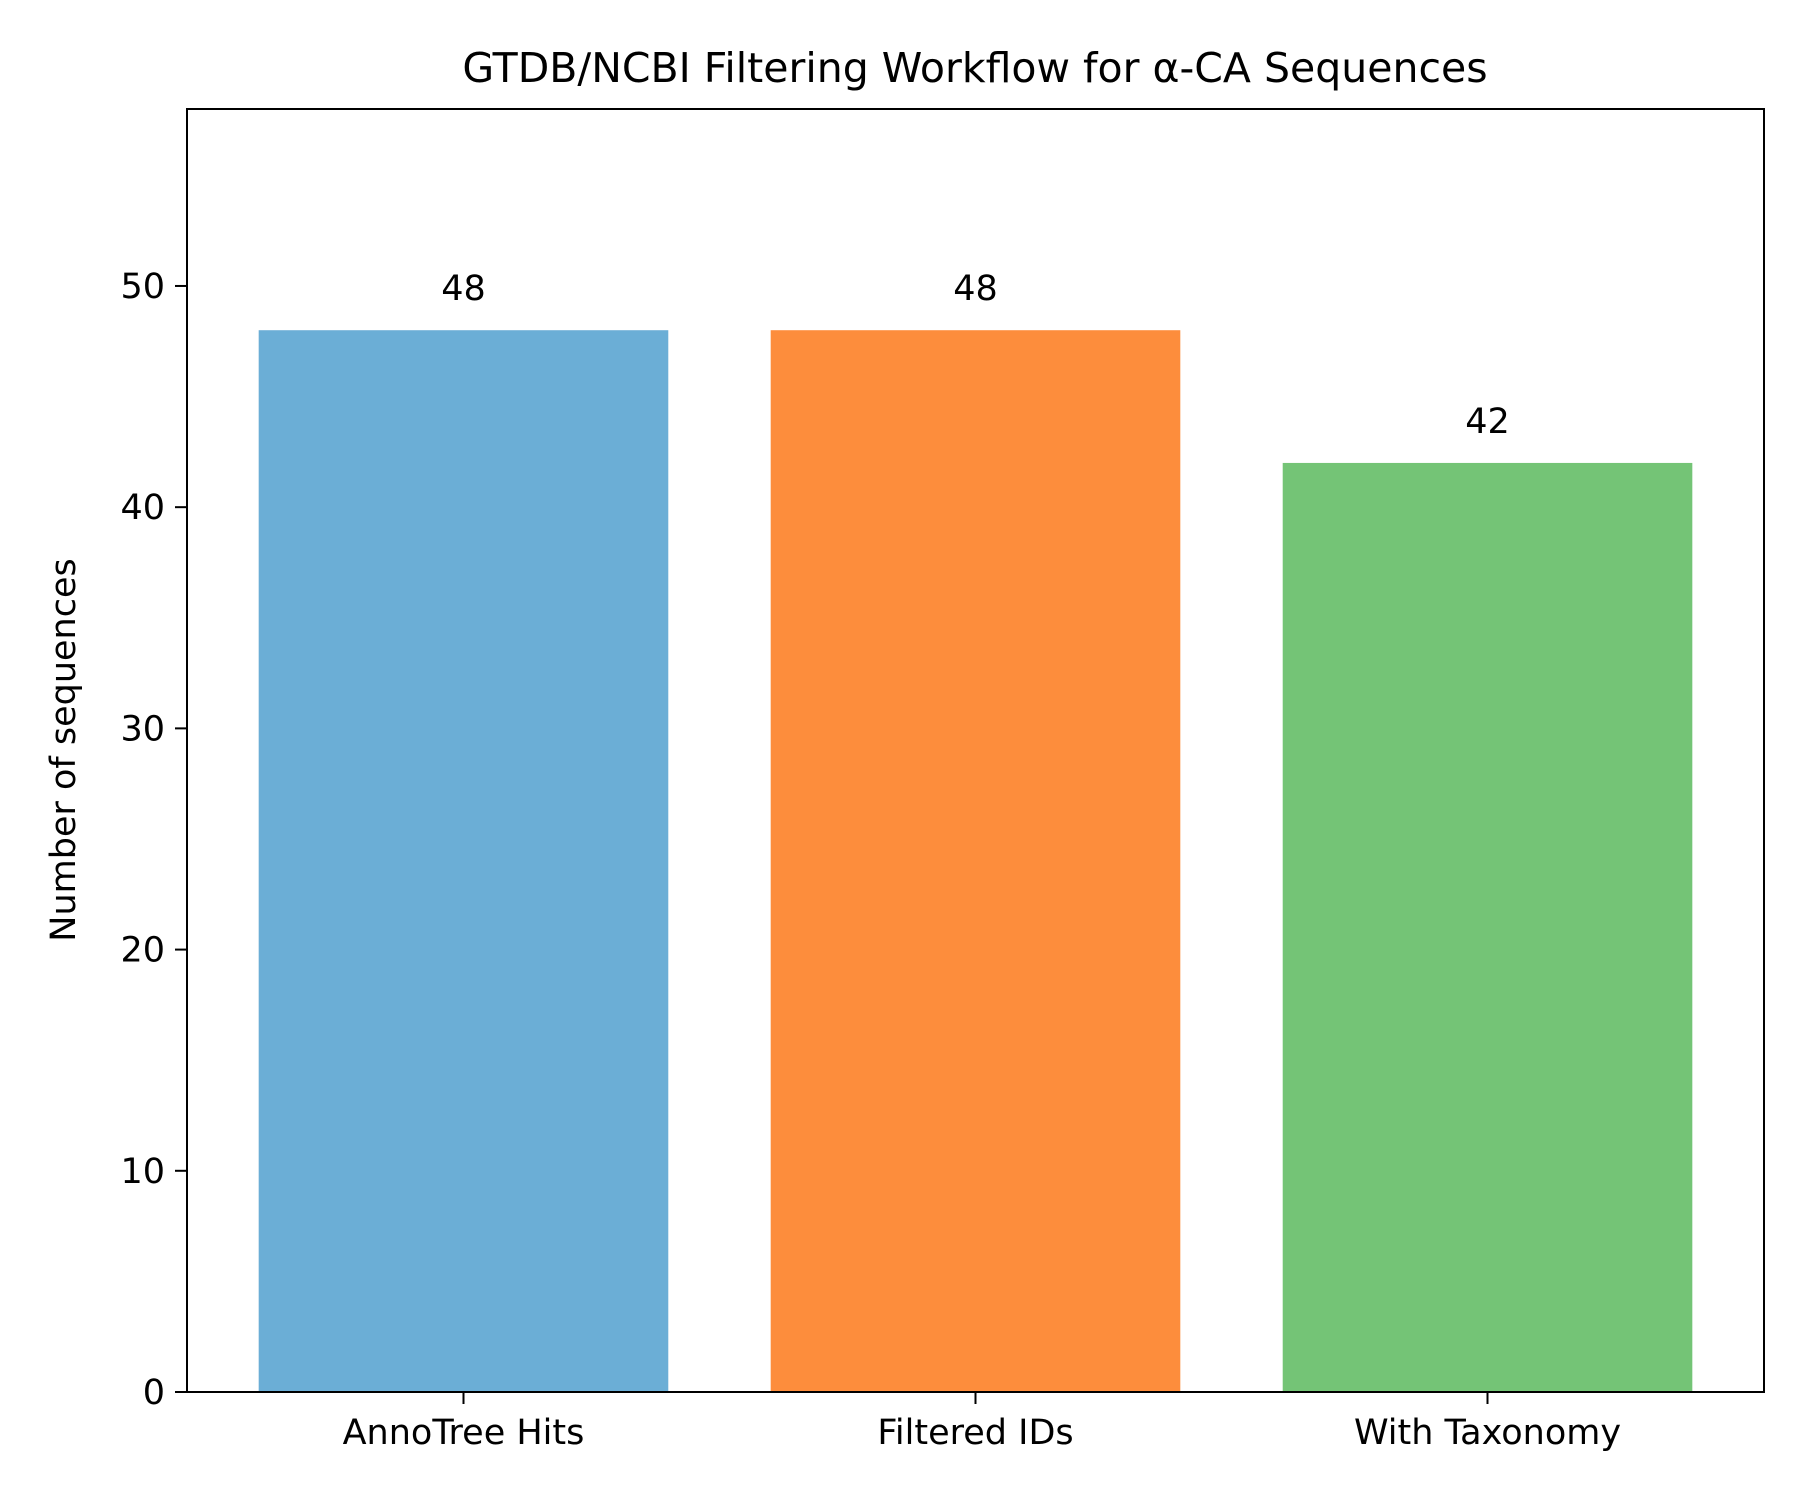 The height and width of the screenshot is (1504, 1800). I want to click on y-axis-label: Number of sequences, so click(64, 749).